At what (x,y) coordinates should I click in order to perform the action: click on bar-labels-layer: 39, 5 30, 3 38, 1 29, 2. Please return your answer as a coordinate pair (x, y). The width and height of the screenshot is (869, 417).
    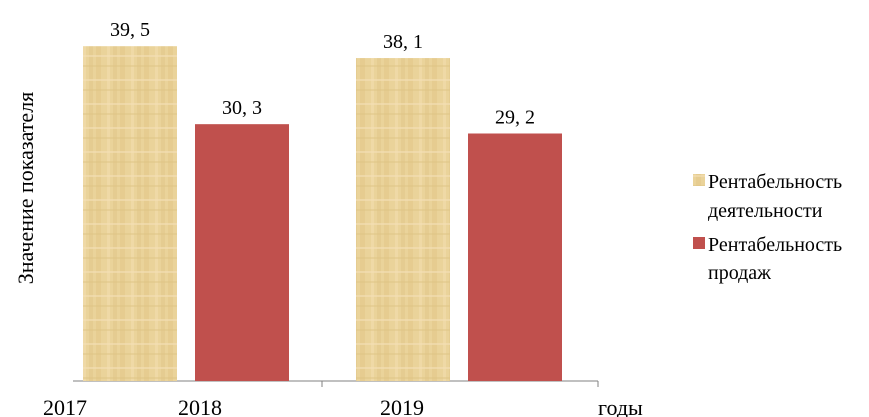
    Looking at the image, I should click on (322, 73).